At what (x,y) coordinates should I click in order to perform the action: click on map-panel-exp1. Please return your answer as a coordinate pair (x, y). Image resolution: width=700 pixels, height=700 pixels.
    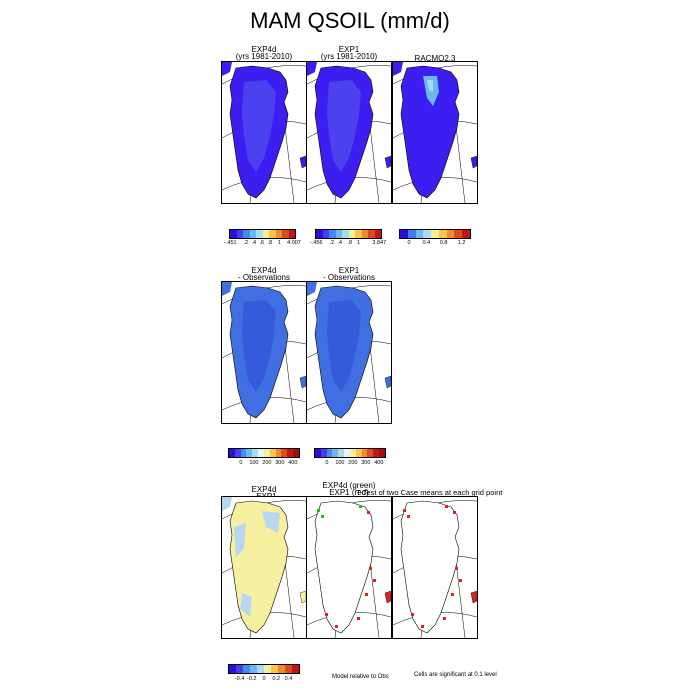
    Looking at the image, I should click on (349, 132).